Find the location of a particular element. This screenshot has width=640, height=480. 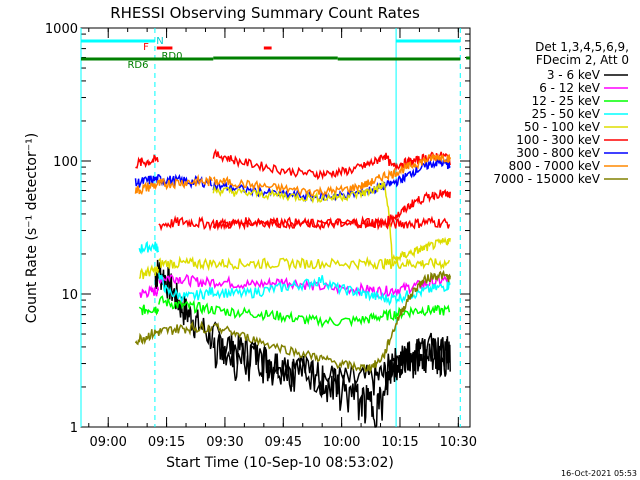

y-tick-label: 1 is located at coordinates (74, 428).